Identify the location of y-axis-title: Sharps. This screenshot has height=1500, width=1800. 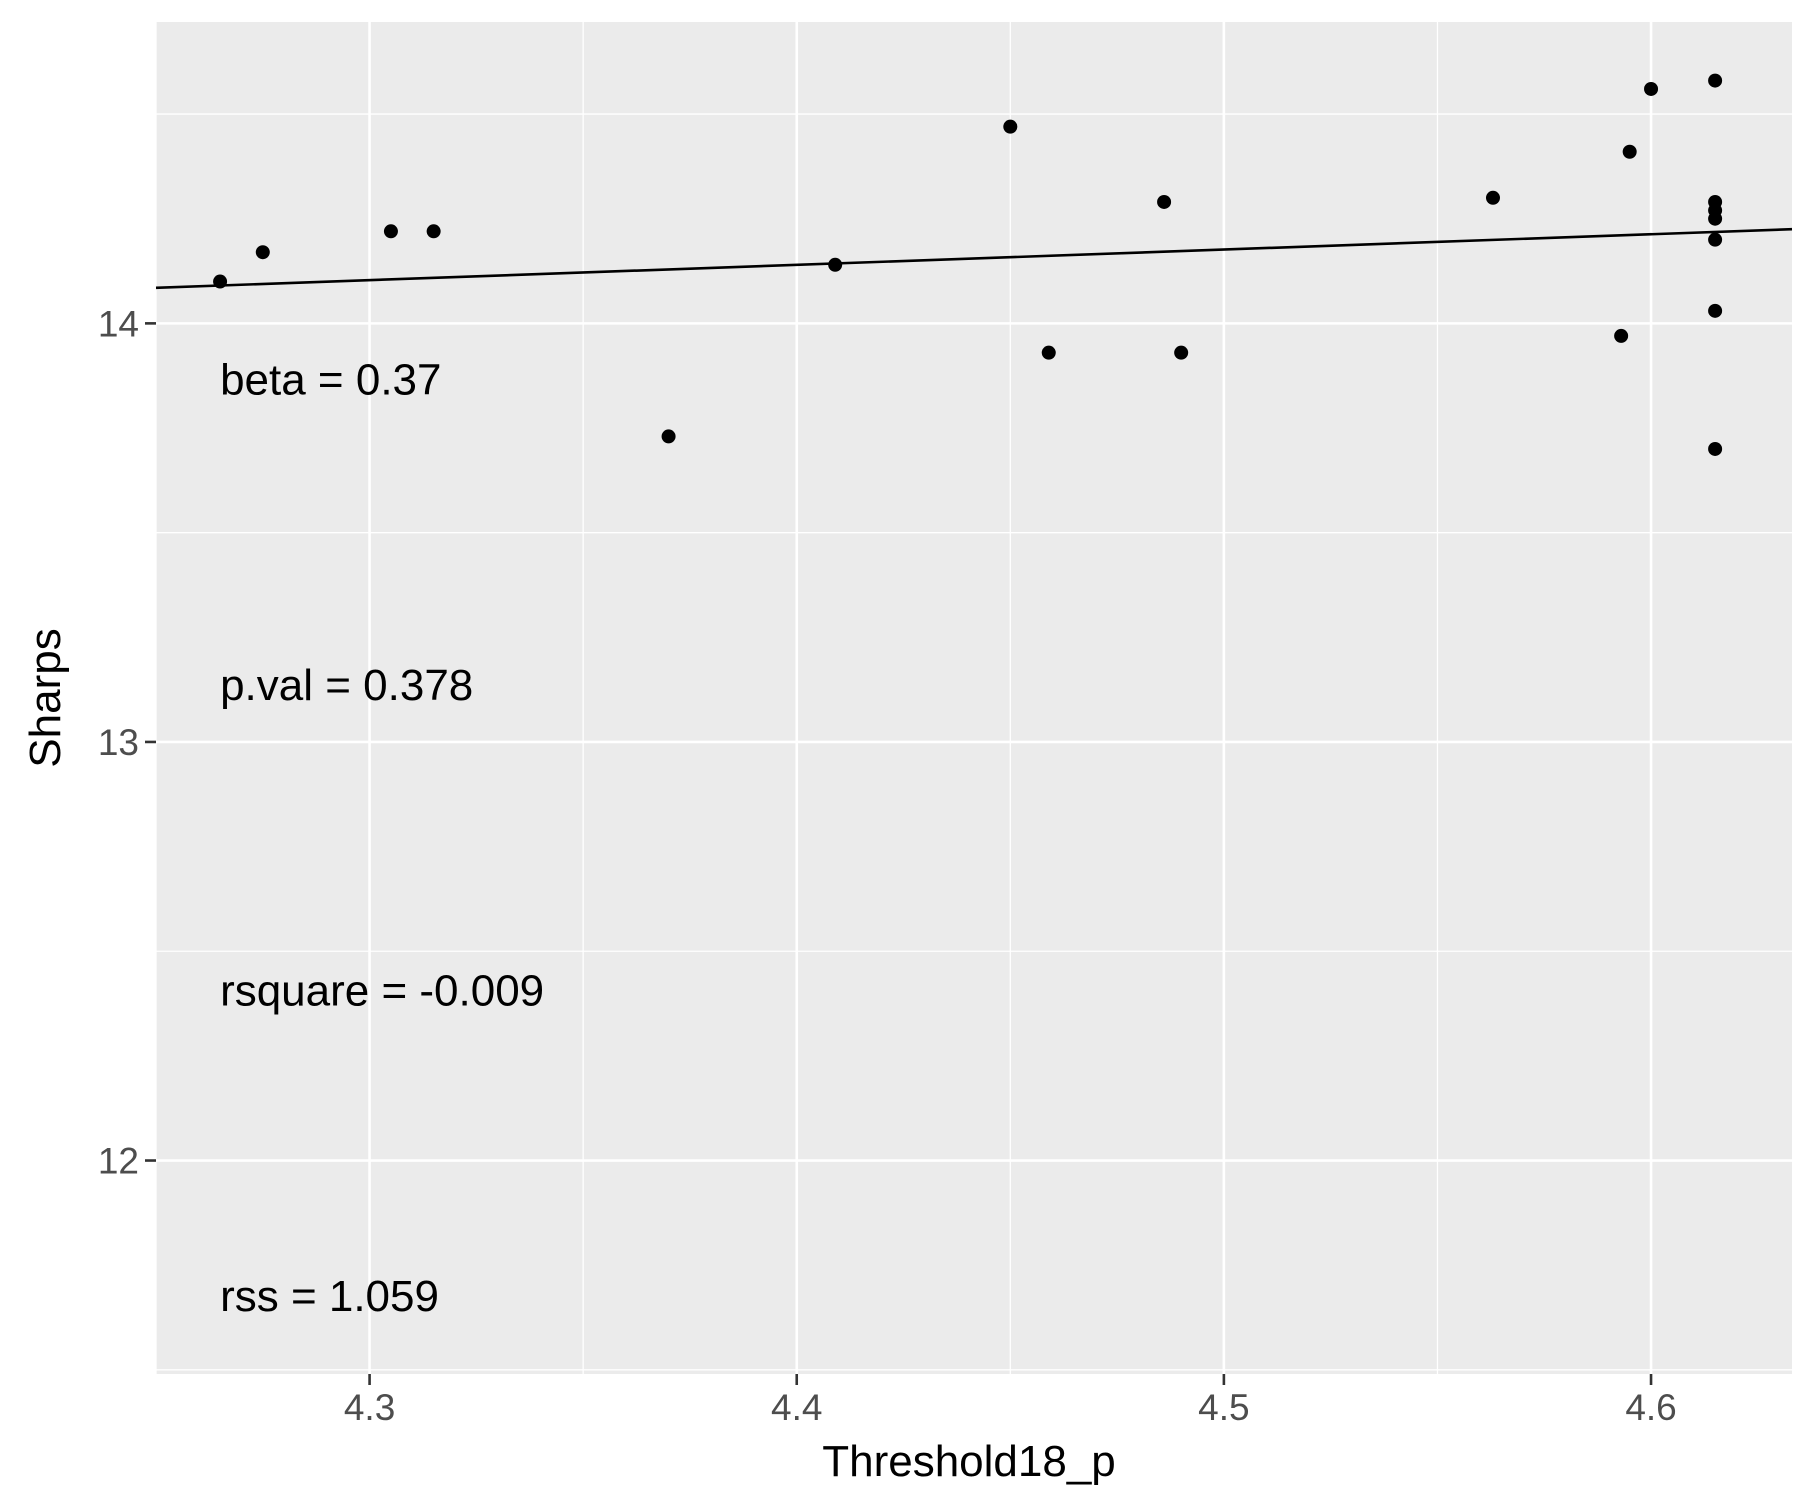
(45, 697).